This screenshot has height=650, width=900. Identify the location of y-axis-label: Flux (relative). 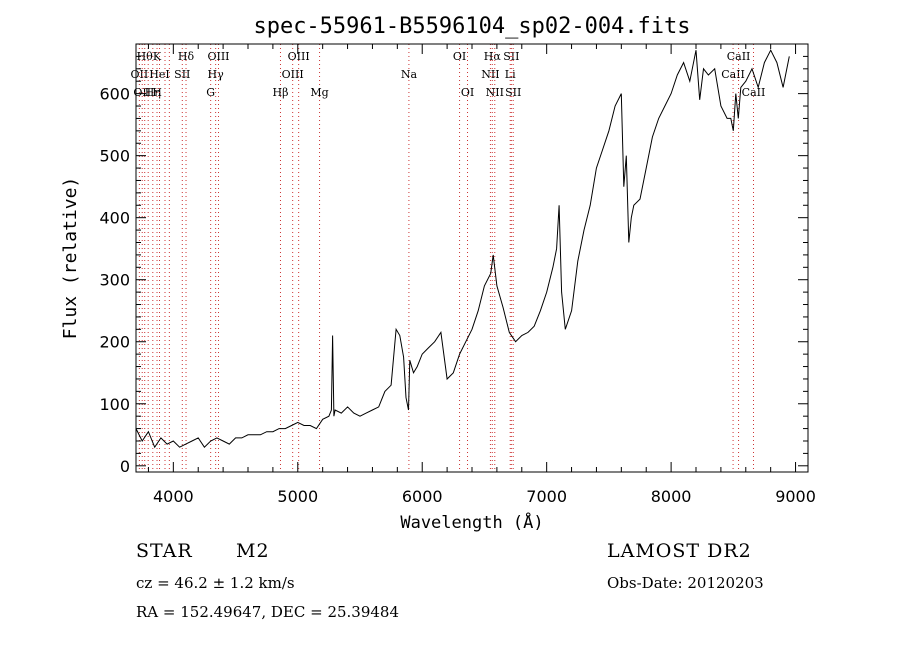
(70, 258).